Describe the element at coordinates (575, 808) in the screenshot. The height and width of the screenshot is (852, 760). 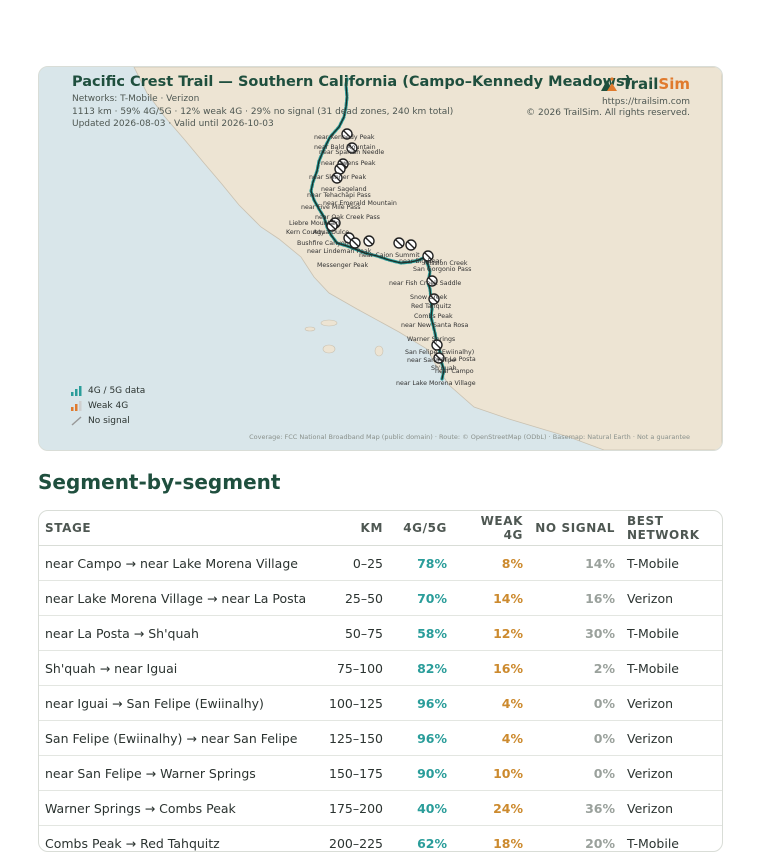
I see `none-cell: 36%` at that location.